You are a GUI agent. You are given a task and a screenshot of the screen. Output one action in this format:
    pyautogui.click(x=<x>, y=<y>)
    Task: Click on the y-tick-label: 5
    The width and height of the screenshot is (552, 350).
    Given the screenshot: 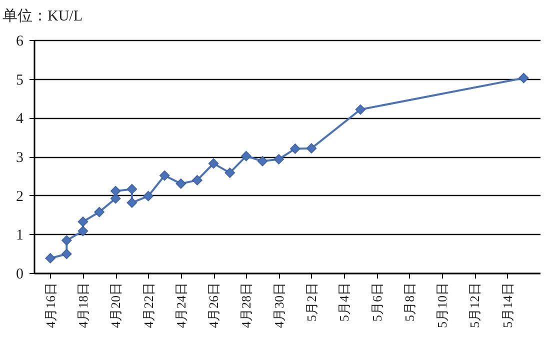 What is the action you would take?
    pyautogui.click(x=20, y=80)
    